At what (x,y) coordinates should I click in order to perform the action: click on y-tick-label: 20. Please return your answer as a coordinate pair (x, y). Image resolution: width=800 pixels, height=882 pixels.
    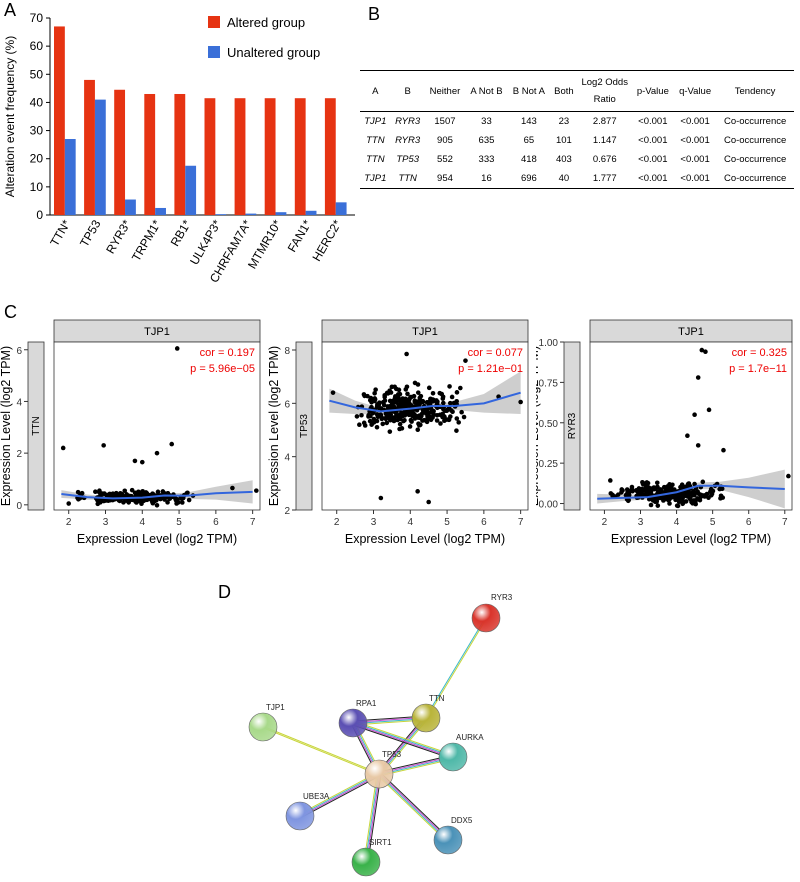
    Looking at the image, I should click on (37, 159).